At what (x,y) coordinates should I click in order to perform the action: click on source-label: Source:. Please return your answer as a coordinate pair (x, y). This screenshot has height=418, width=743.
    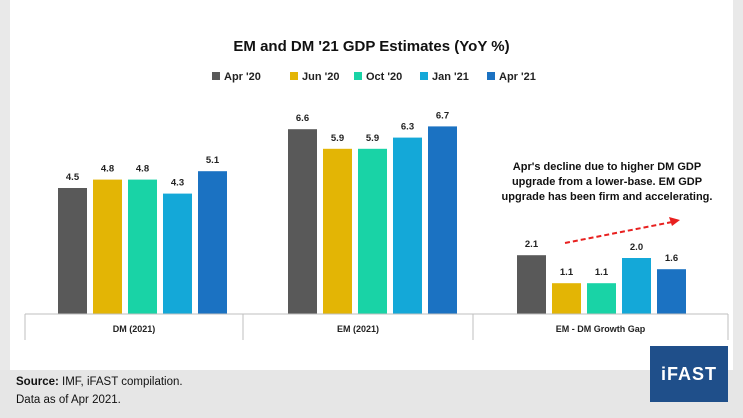
    Looking at the image, I should click on (37, 382).